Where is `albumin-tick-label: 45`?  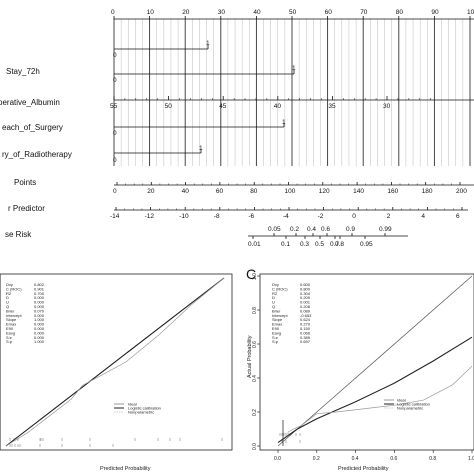
albumin-tick-label: 45 is located at coordinates (223, 106).